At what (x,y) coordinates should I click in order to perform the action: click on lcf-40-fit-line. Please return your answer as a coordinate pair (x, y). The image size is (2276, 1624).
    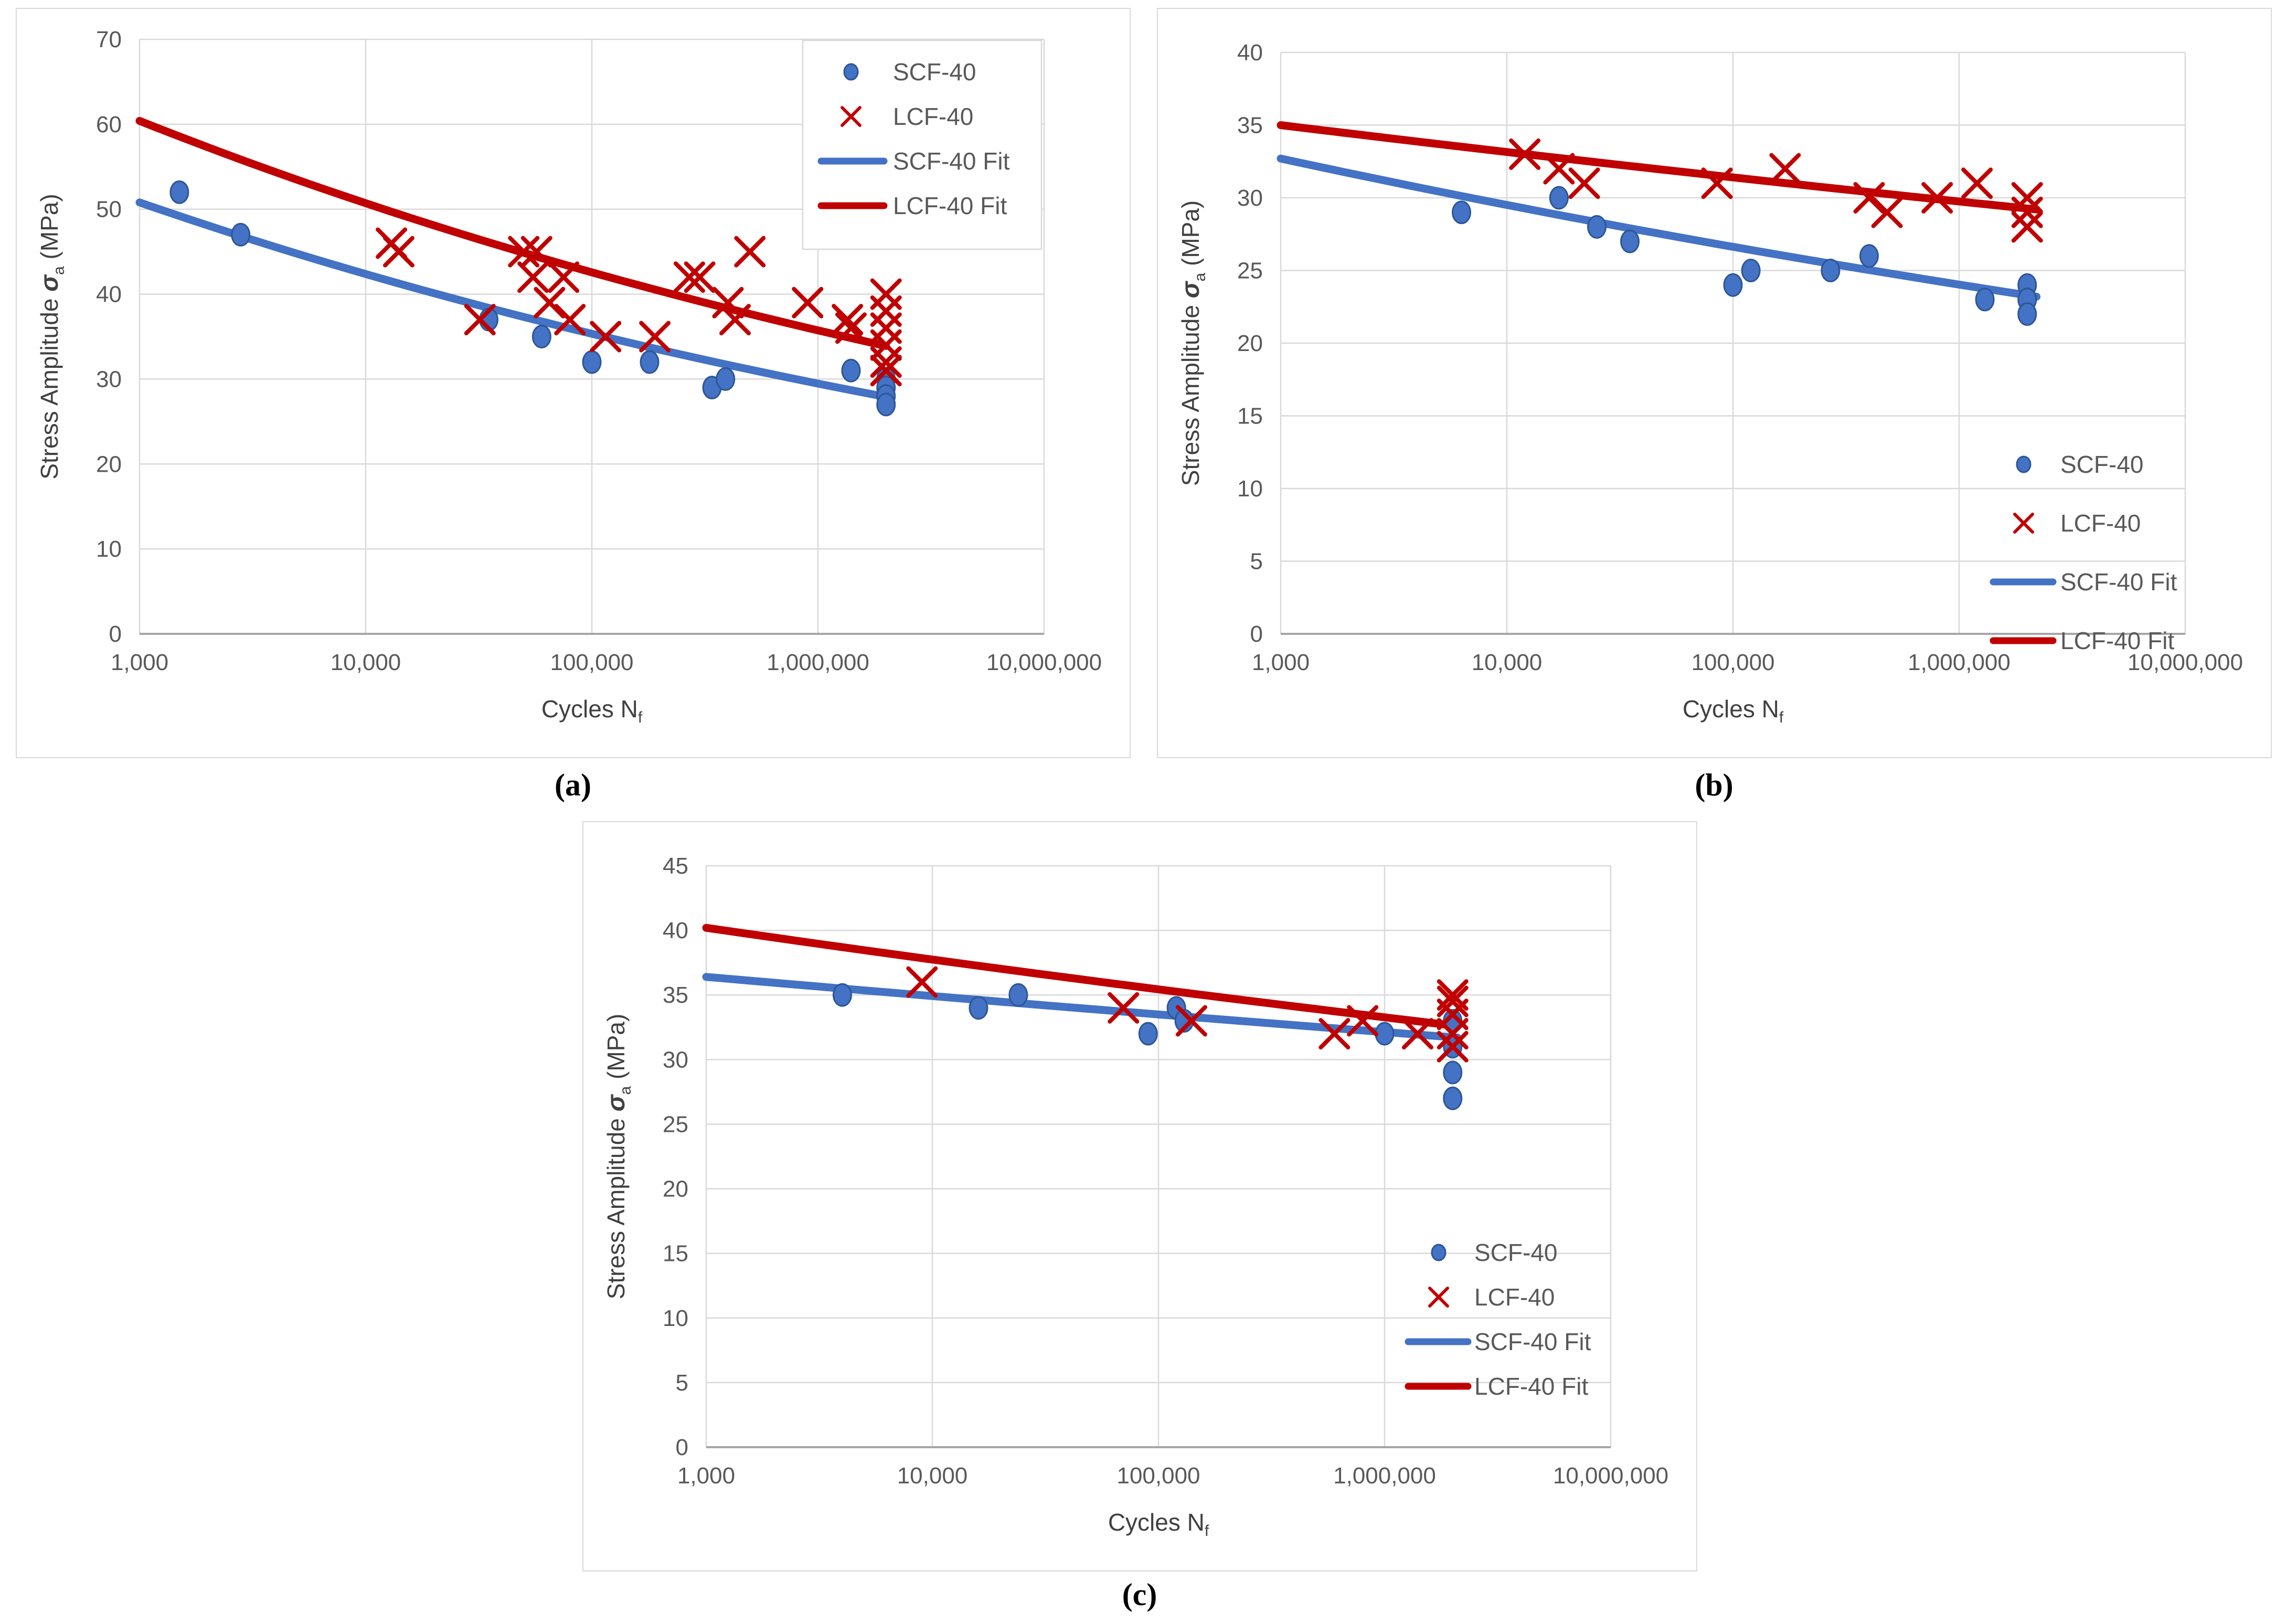
    Looking at the image, I should click on (1659, 167).